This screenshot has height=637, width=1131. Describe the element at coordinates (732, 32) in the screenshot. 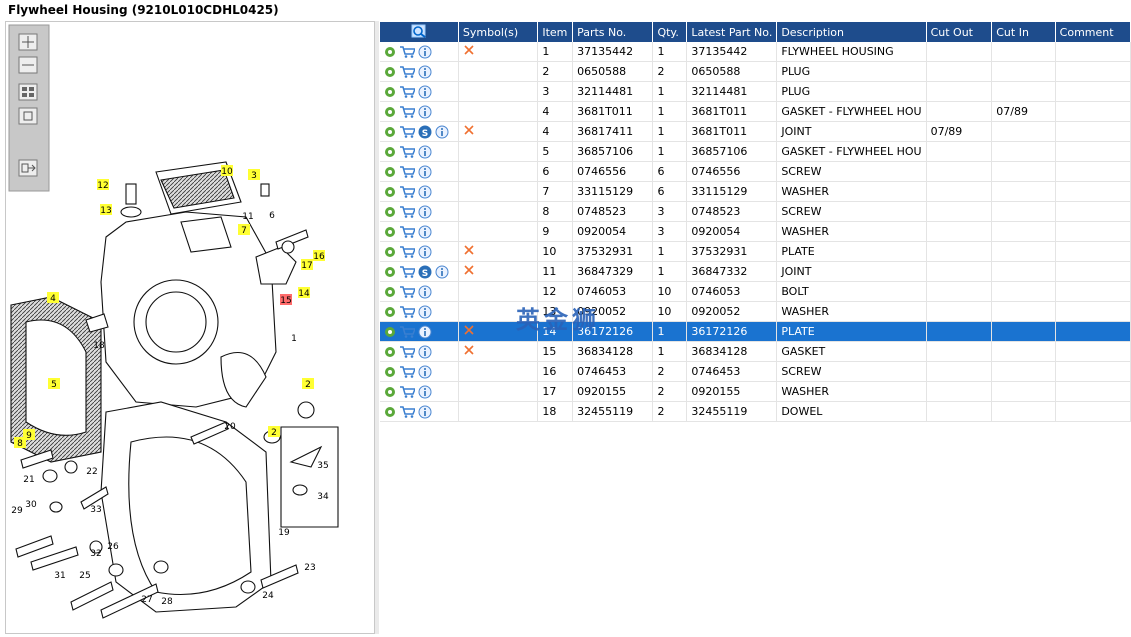

I see `column-header: Latest Part No.` at that location.